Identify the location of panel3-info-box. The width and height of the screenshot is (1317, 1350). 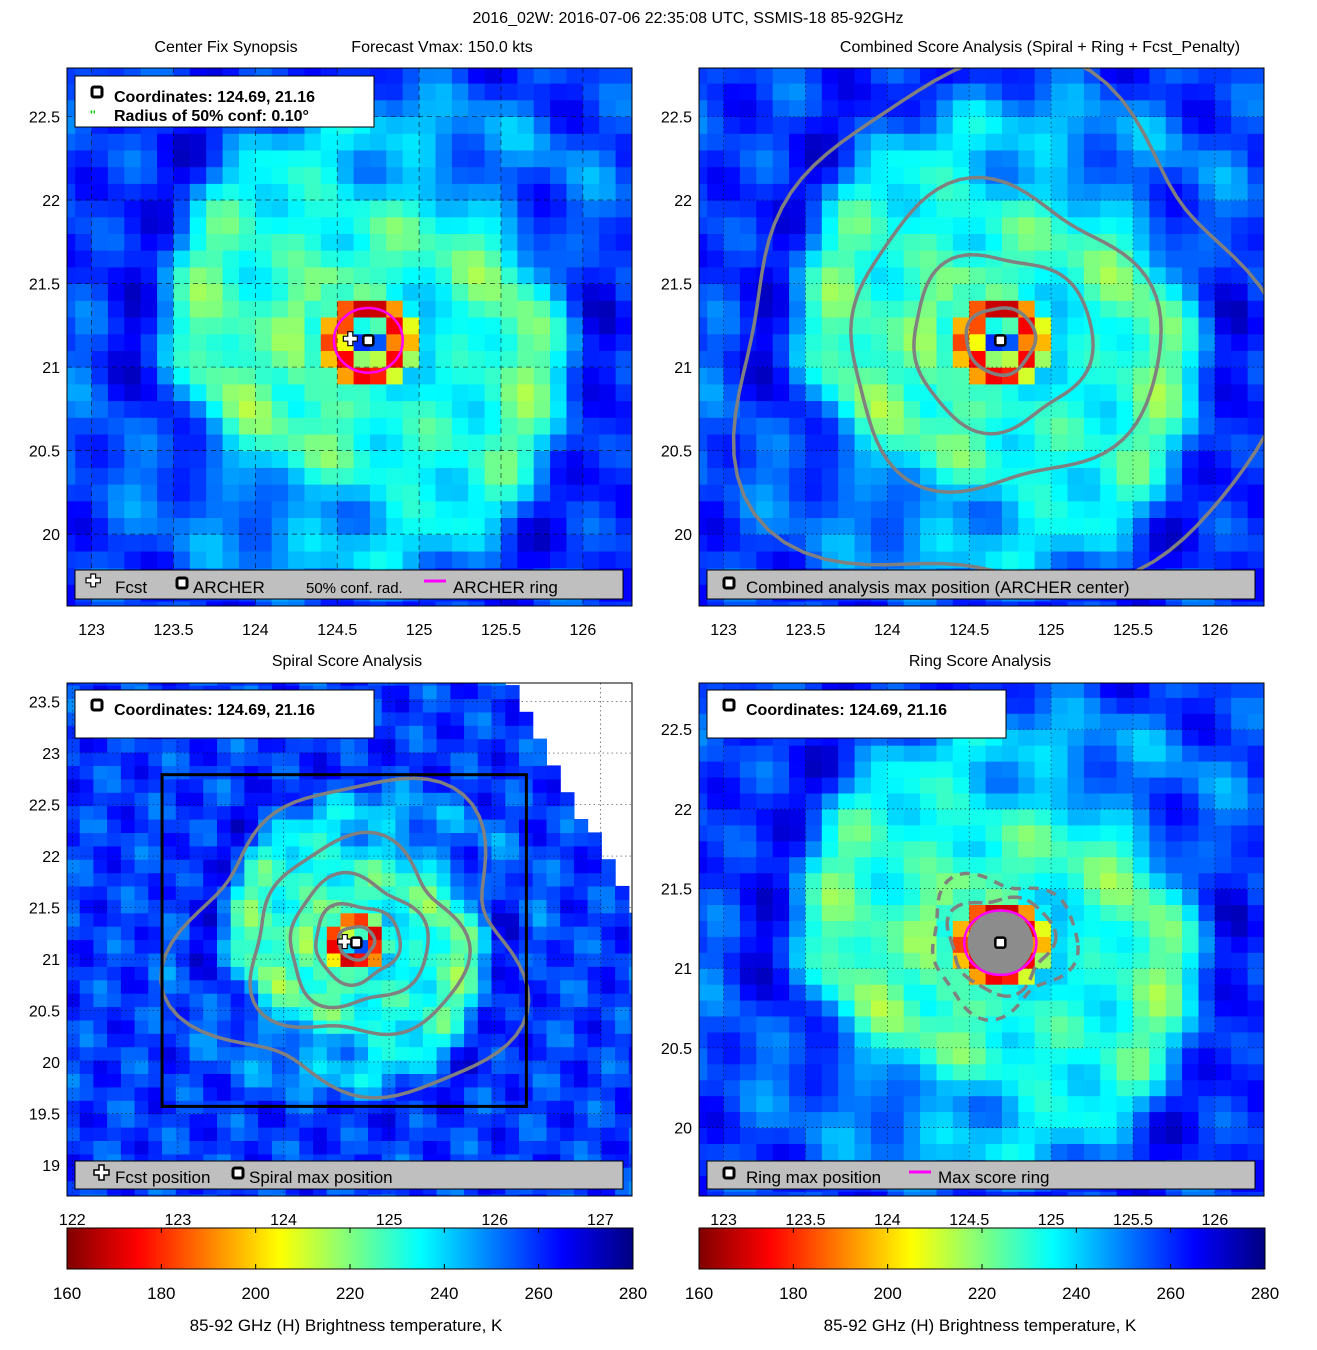
(224, 714).